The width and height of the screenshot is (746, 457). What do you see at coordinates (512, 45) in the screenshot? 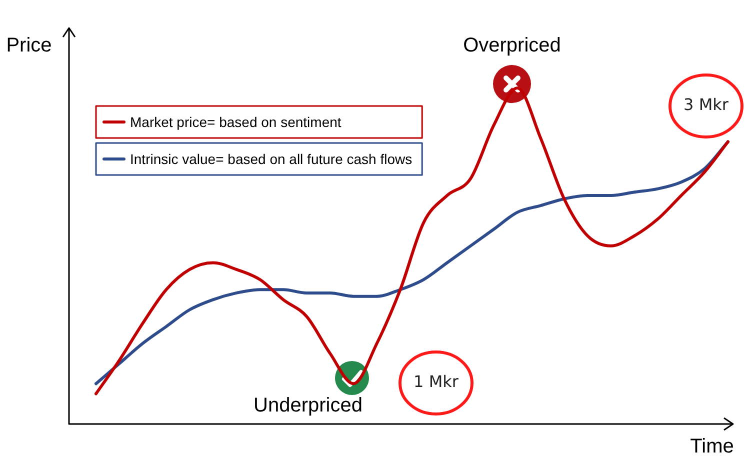
I see `text: Overpriced` at bounding box center [512, 45].